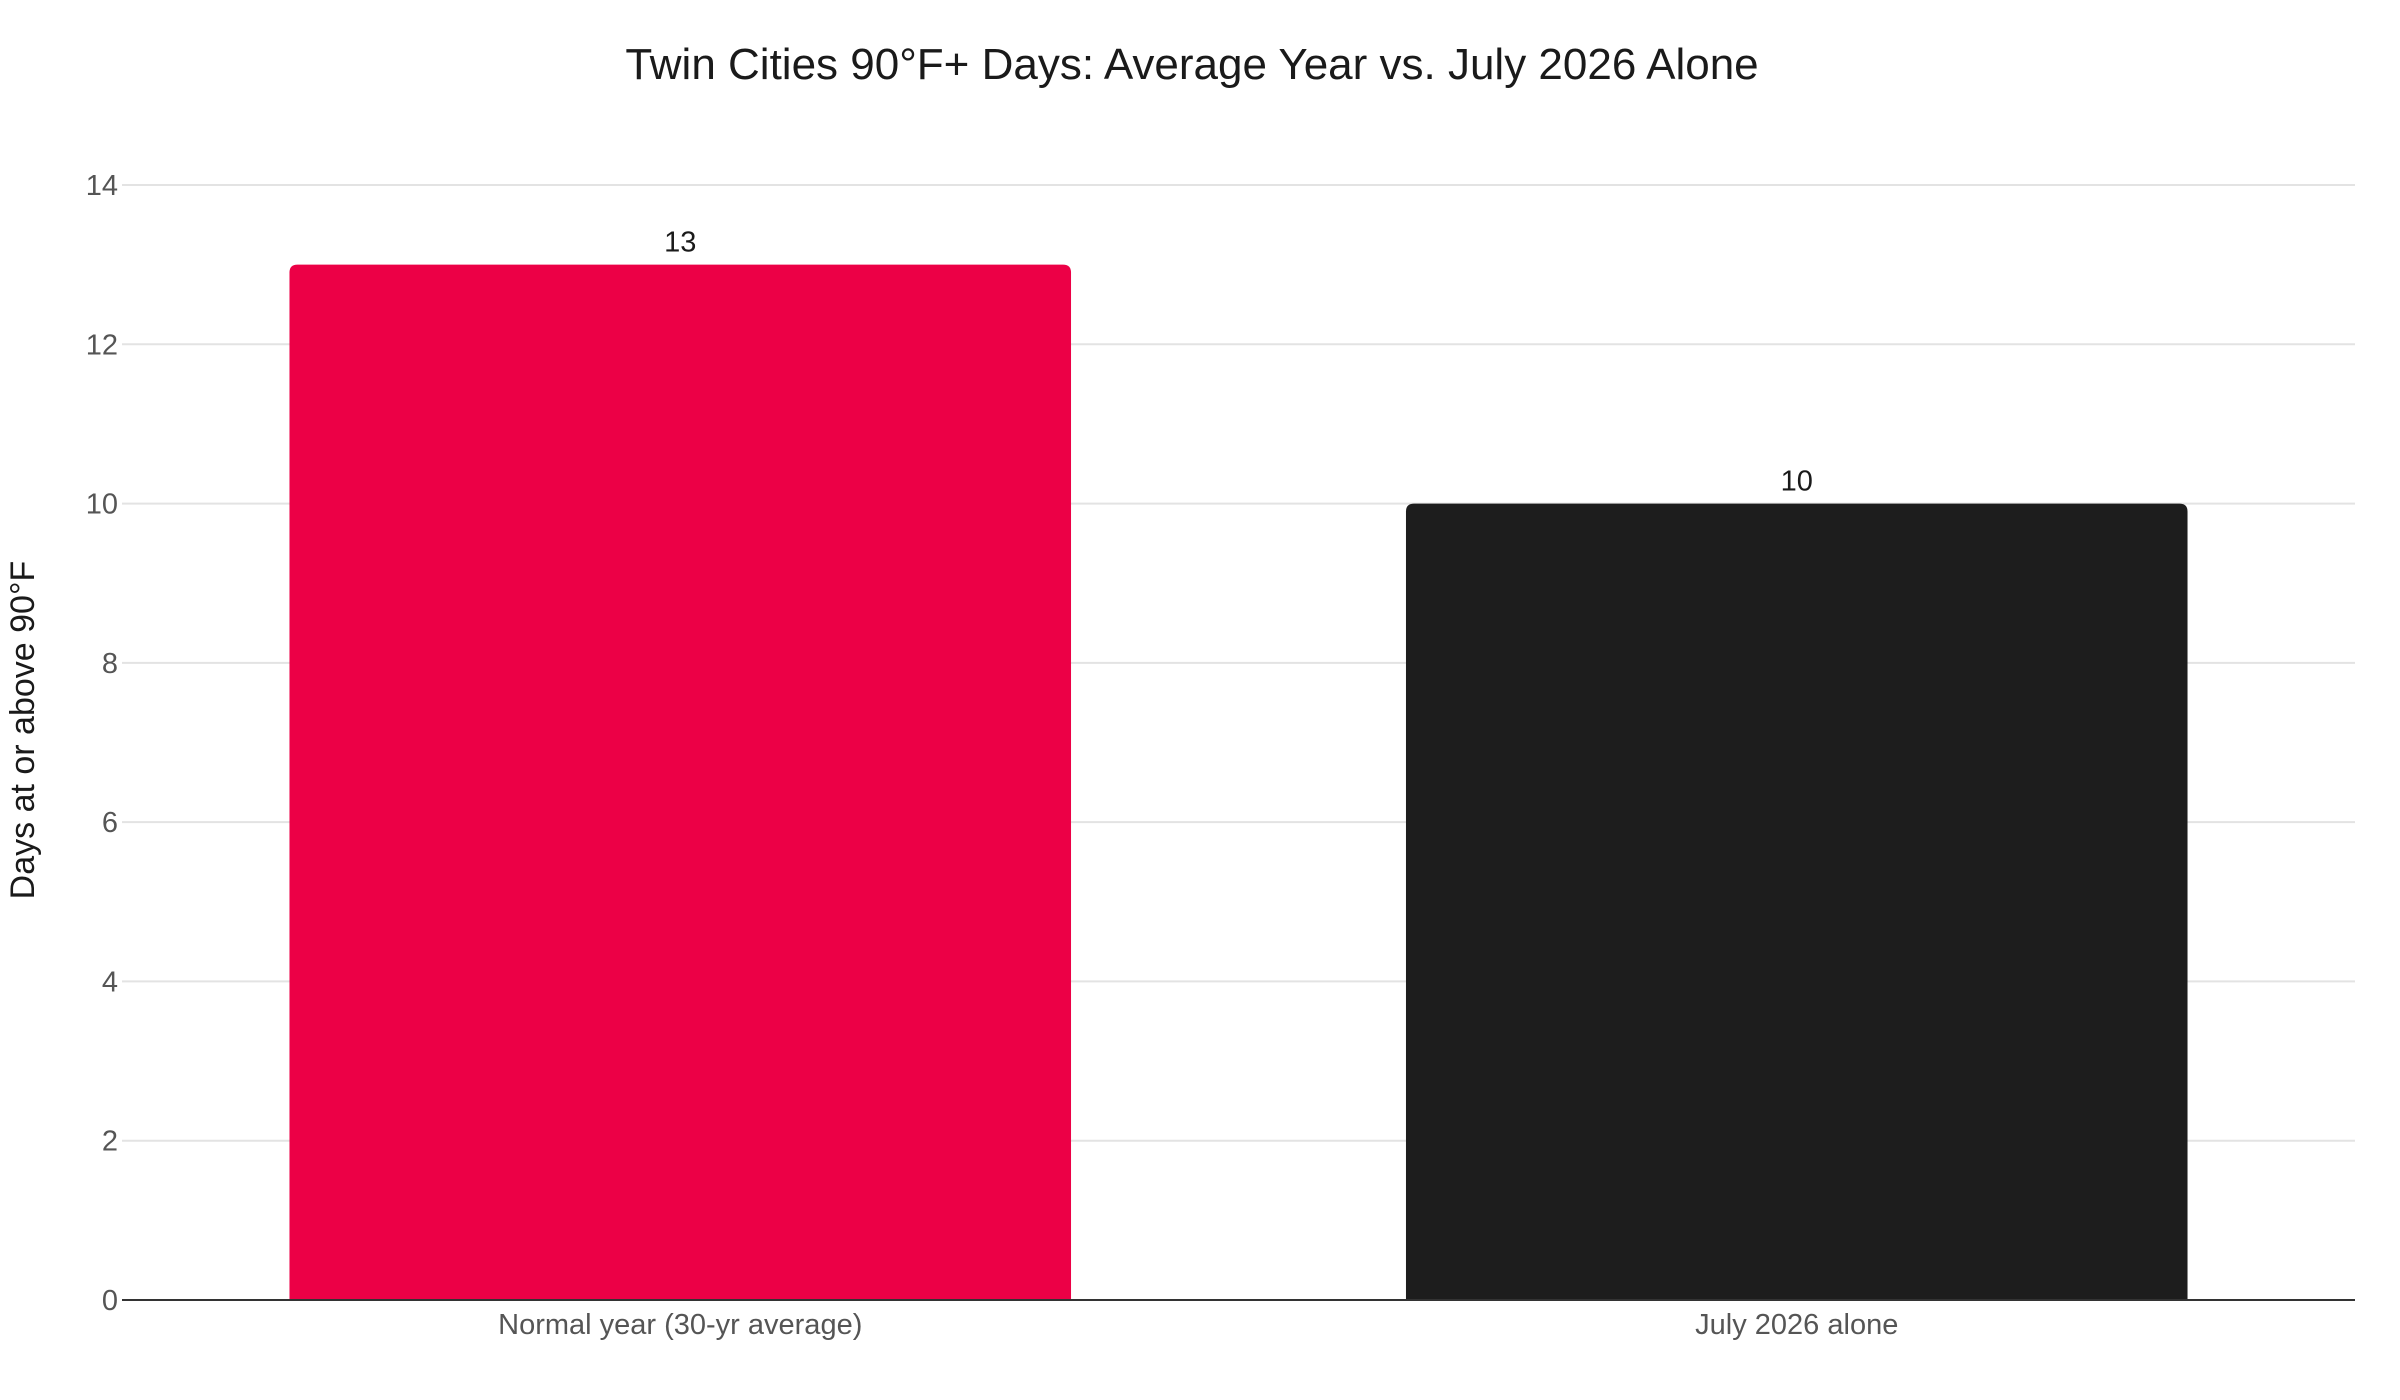 The height and width of the screenshot is (1400, 2400). What do you see at coordinates (1797, 482) in the screenshot?
I see `data-label-2: 10` at bounding box center [1797, 482].